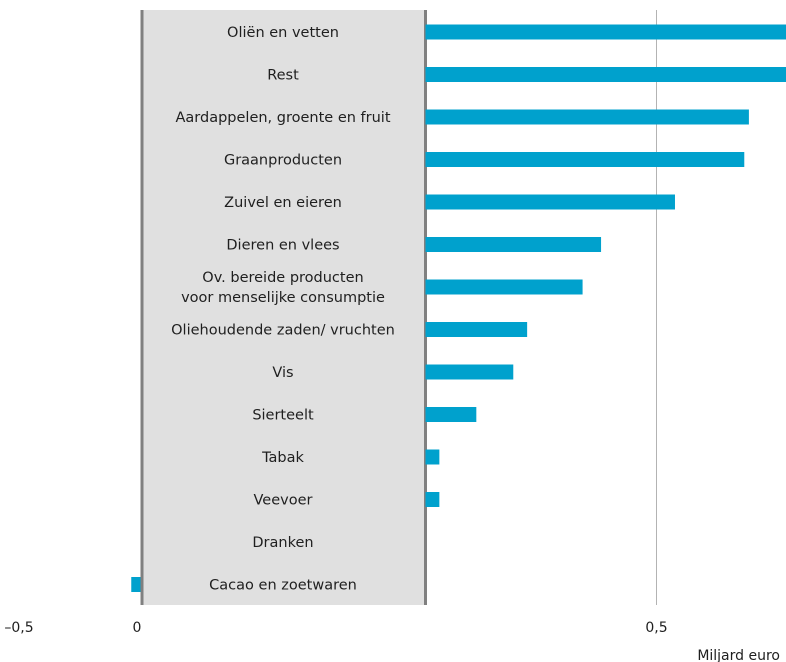  What do you see at coordinates (283, 203) in the screenshot?
I see `category-label: Zuivel en eieren` at bounding box center [283, 203].